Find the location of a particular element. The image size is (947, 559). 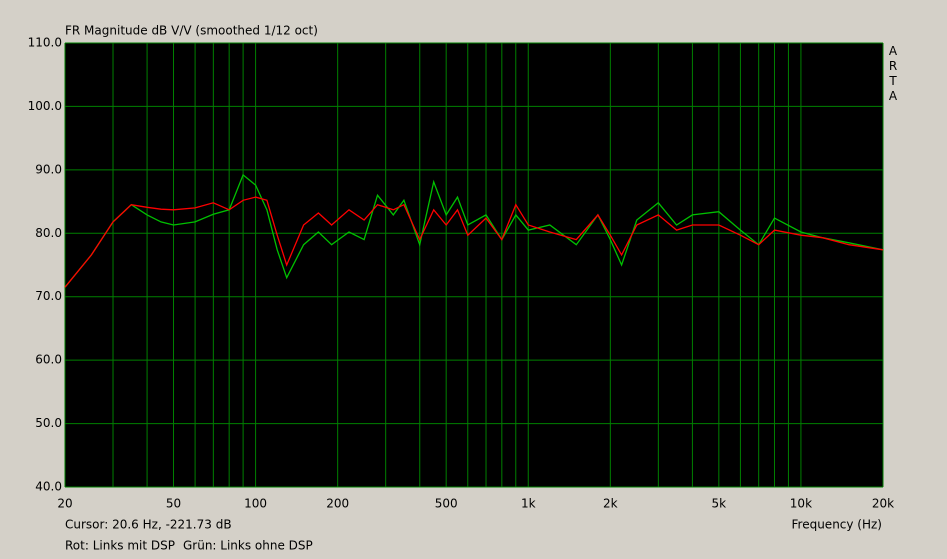

y-tick-label: 60.0 is located at coordinates (48, 360).